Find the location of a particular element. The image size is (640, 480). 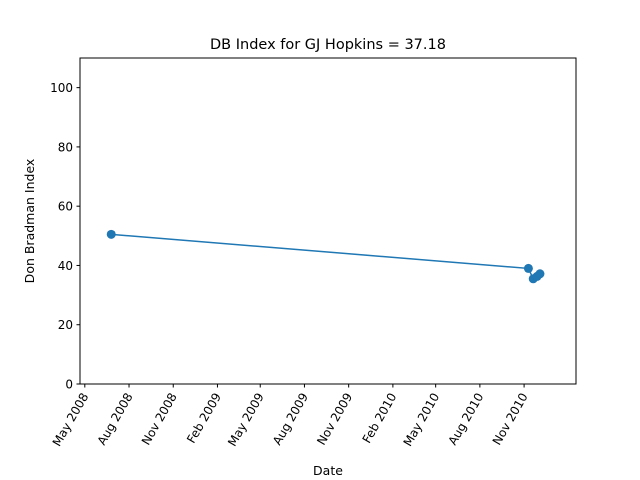

x-tick-label: Feb 2010 is located at coordinates (380, 418).